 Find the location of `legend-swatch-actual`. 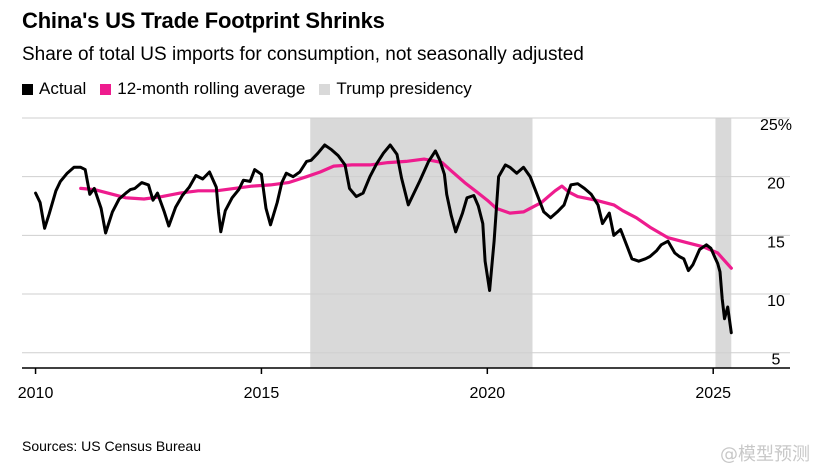

legend-swatch-actual is located at coordinates (27, 89).